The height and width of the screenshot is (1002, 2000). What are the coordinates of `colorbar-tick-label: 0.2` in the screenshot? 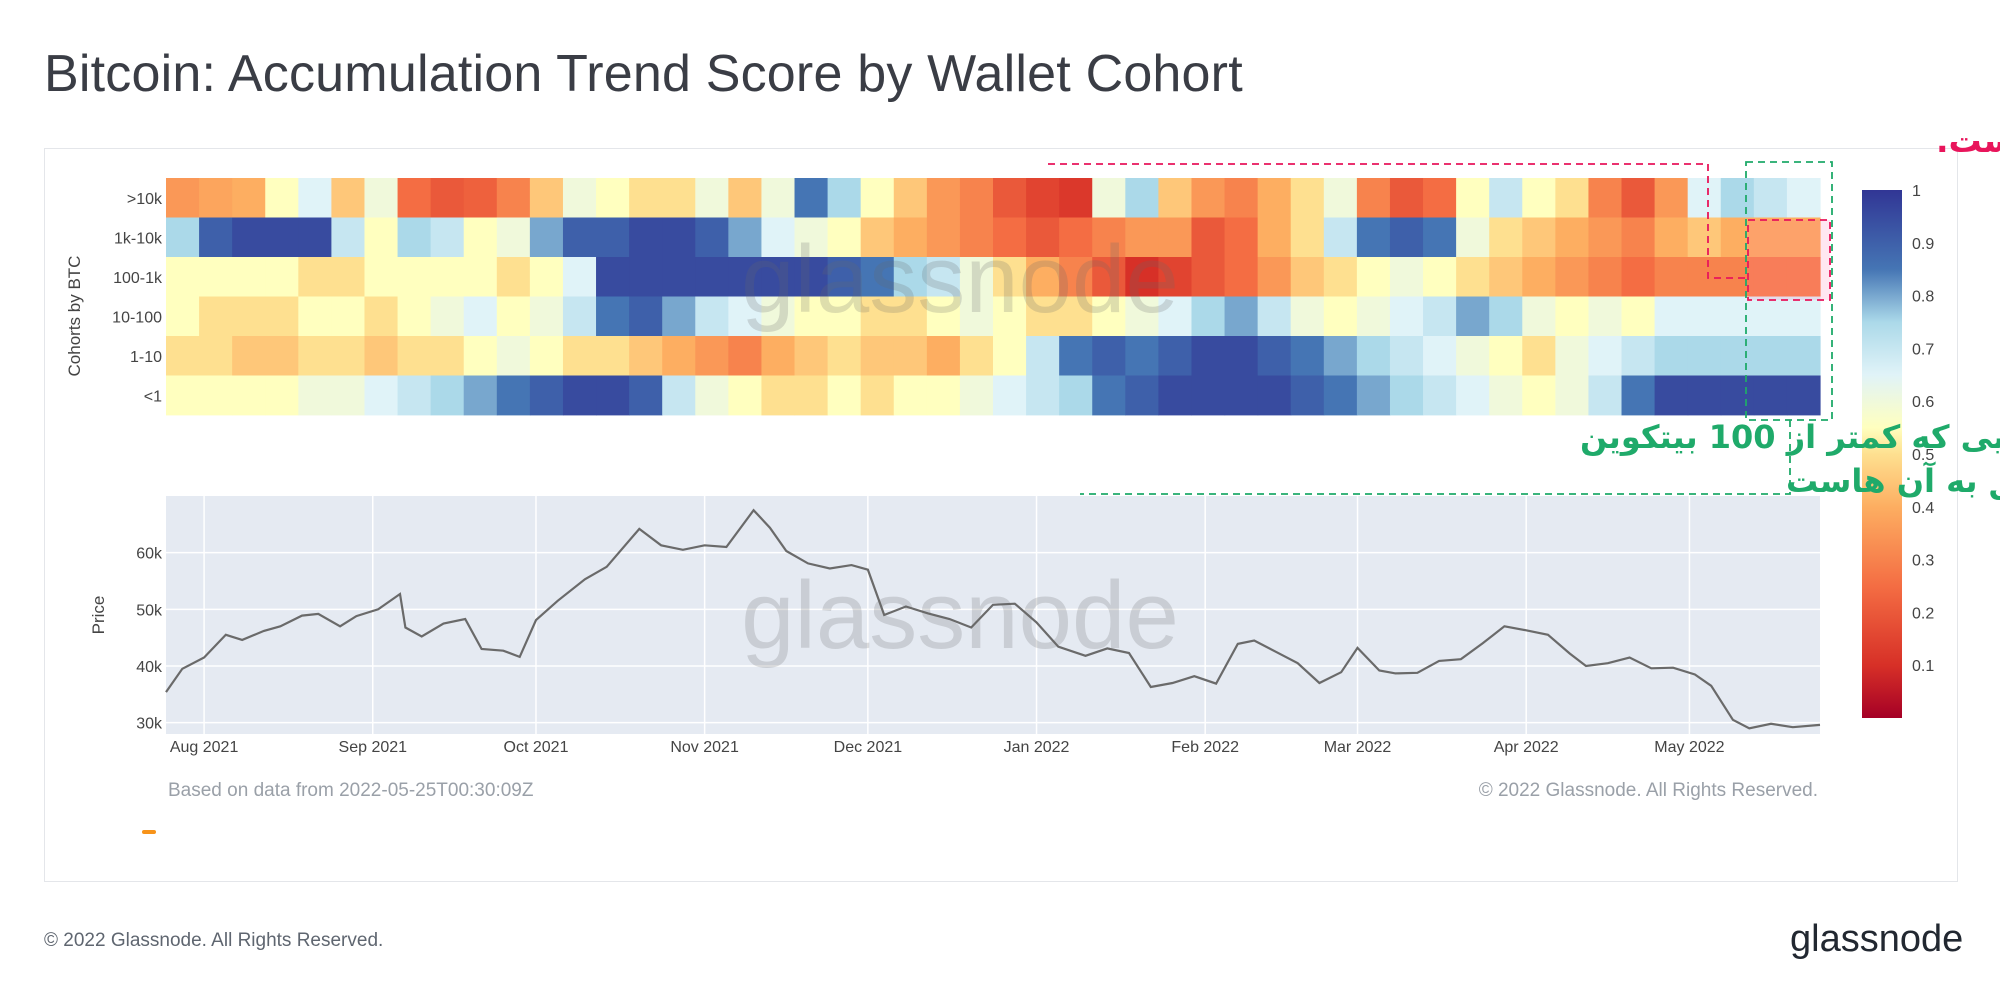 It's located at (1923, 613).